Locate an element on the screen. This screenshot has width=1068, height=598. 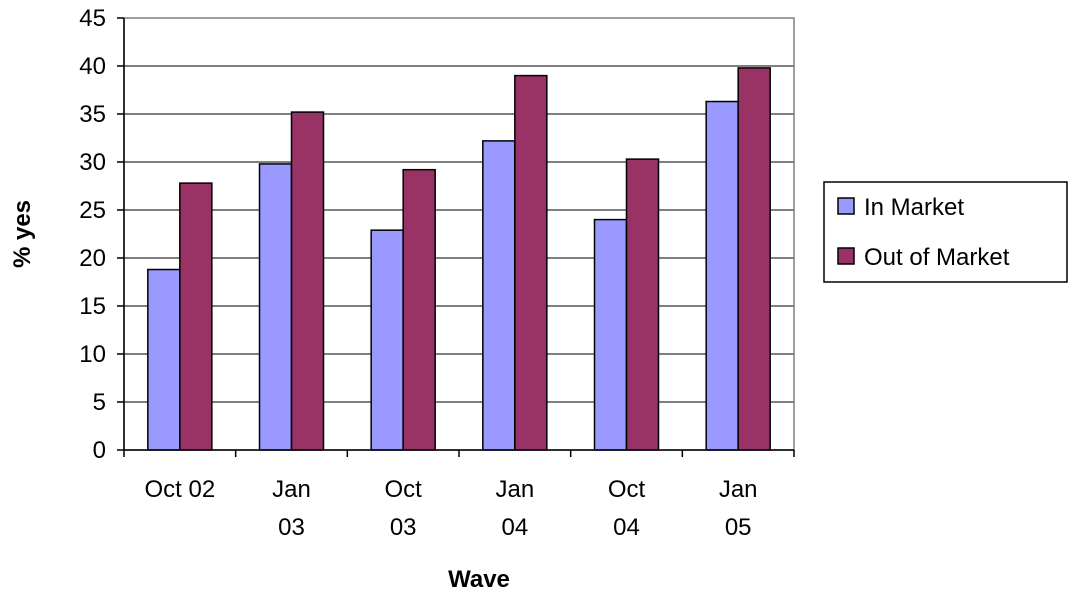
x-tick-label: Jan 05 is located at coordinates (738, 508).